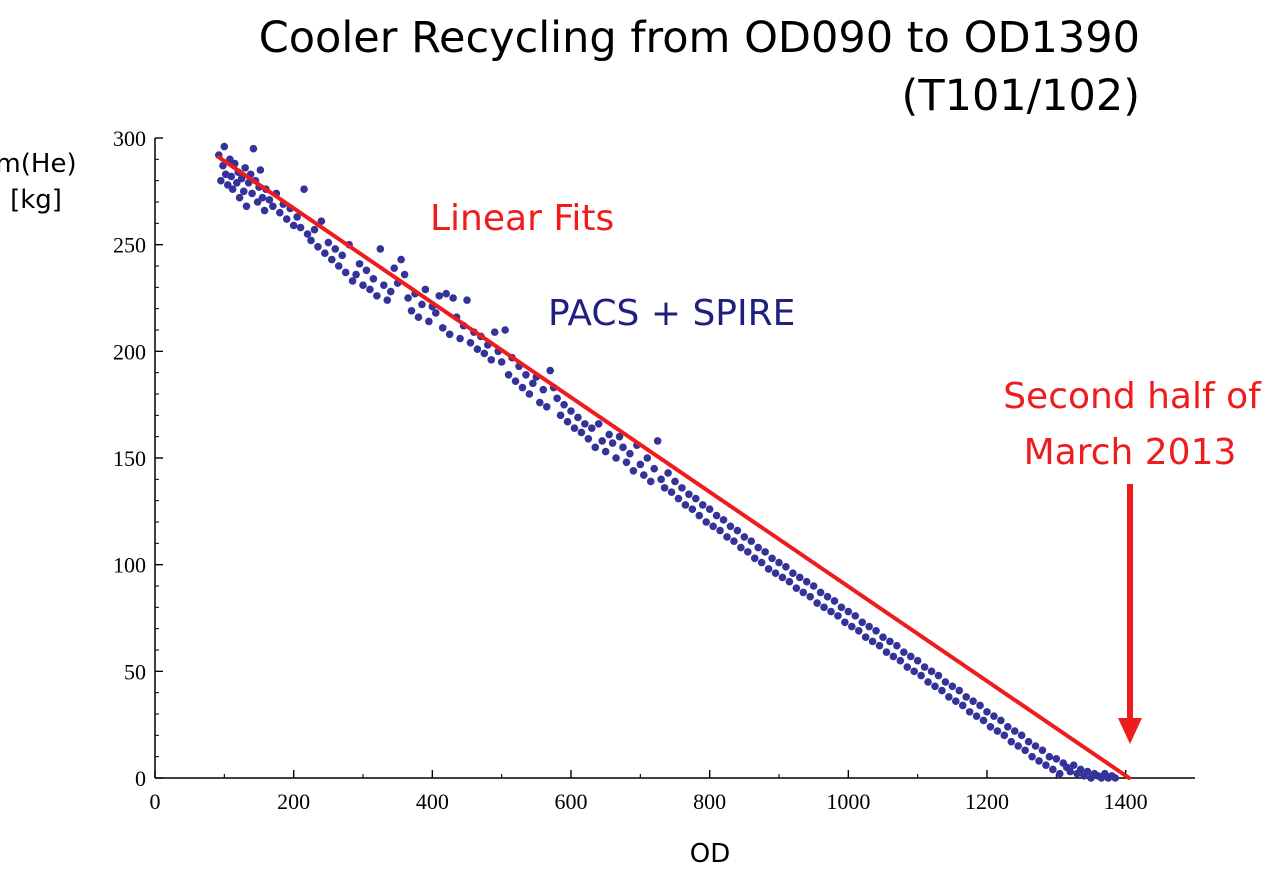 The image size is (1285, 870). I want to click on y-tick-label: 300, so click(129, 138).